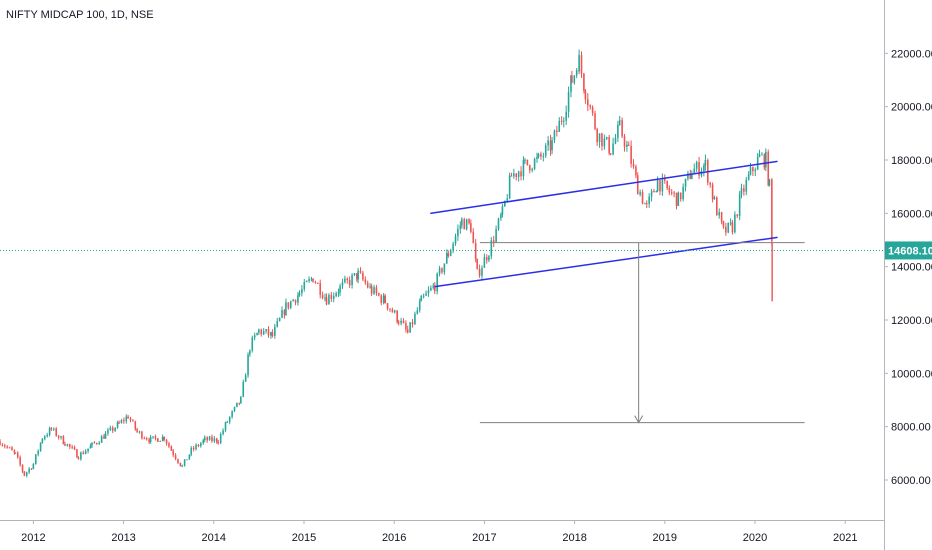 Image resolution: width=932 pixels, height=550 pixels. What do you see at coordinates (439, 532) in the screenshot?
I see `time-axis: 2012 2013 2014 2015 2016 2017 2018 2019 2020 2021` at bounding box center [439, 532].